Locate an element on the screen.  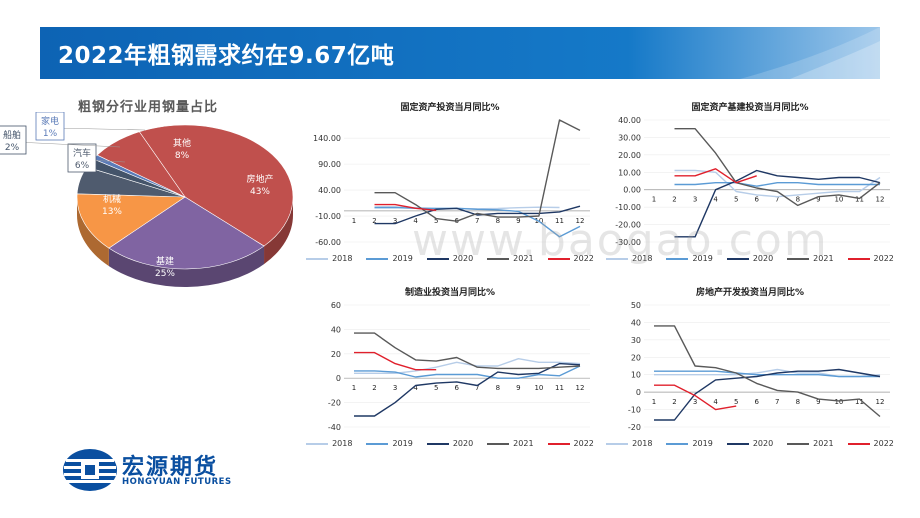
x-axis: 1 2 3 4 5 6 7 8 9 10 11 12 is located at coordinates (468, 388).